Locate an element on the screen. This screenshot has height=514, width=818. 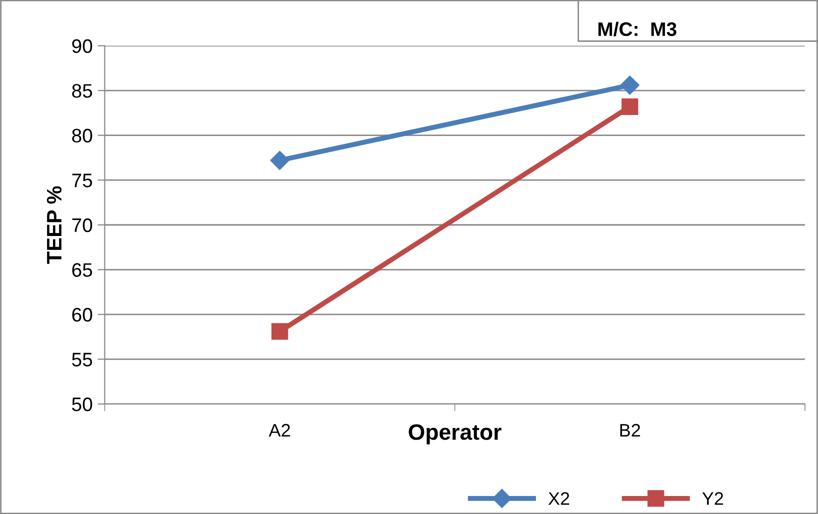
y-tick-label: 80 is located at coordinates (82, 135).